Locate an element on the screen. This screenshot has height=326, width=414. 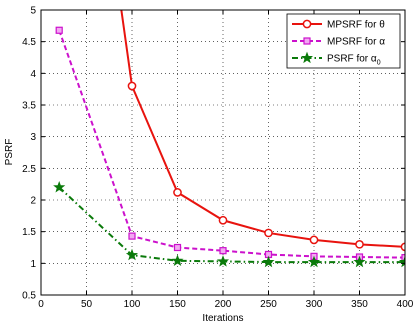
legend: MPSRF for θ MPSRF for α PSRF for α0 is located at coordinates (343, 41).